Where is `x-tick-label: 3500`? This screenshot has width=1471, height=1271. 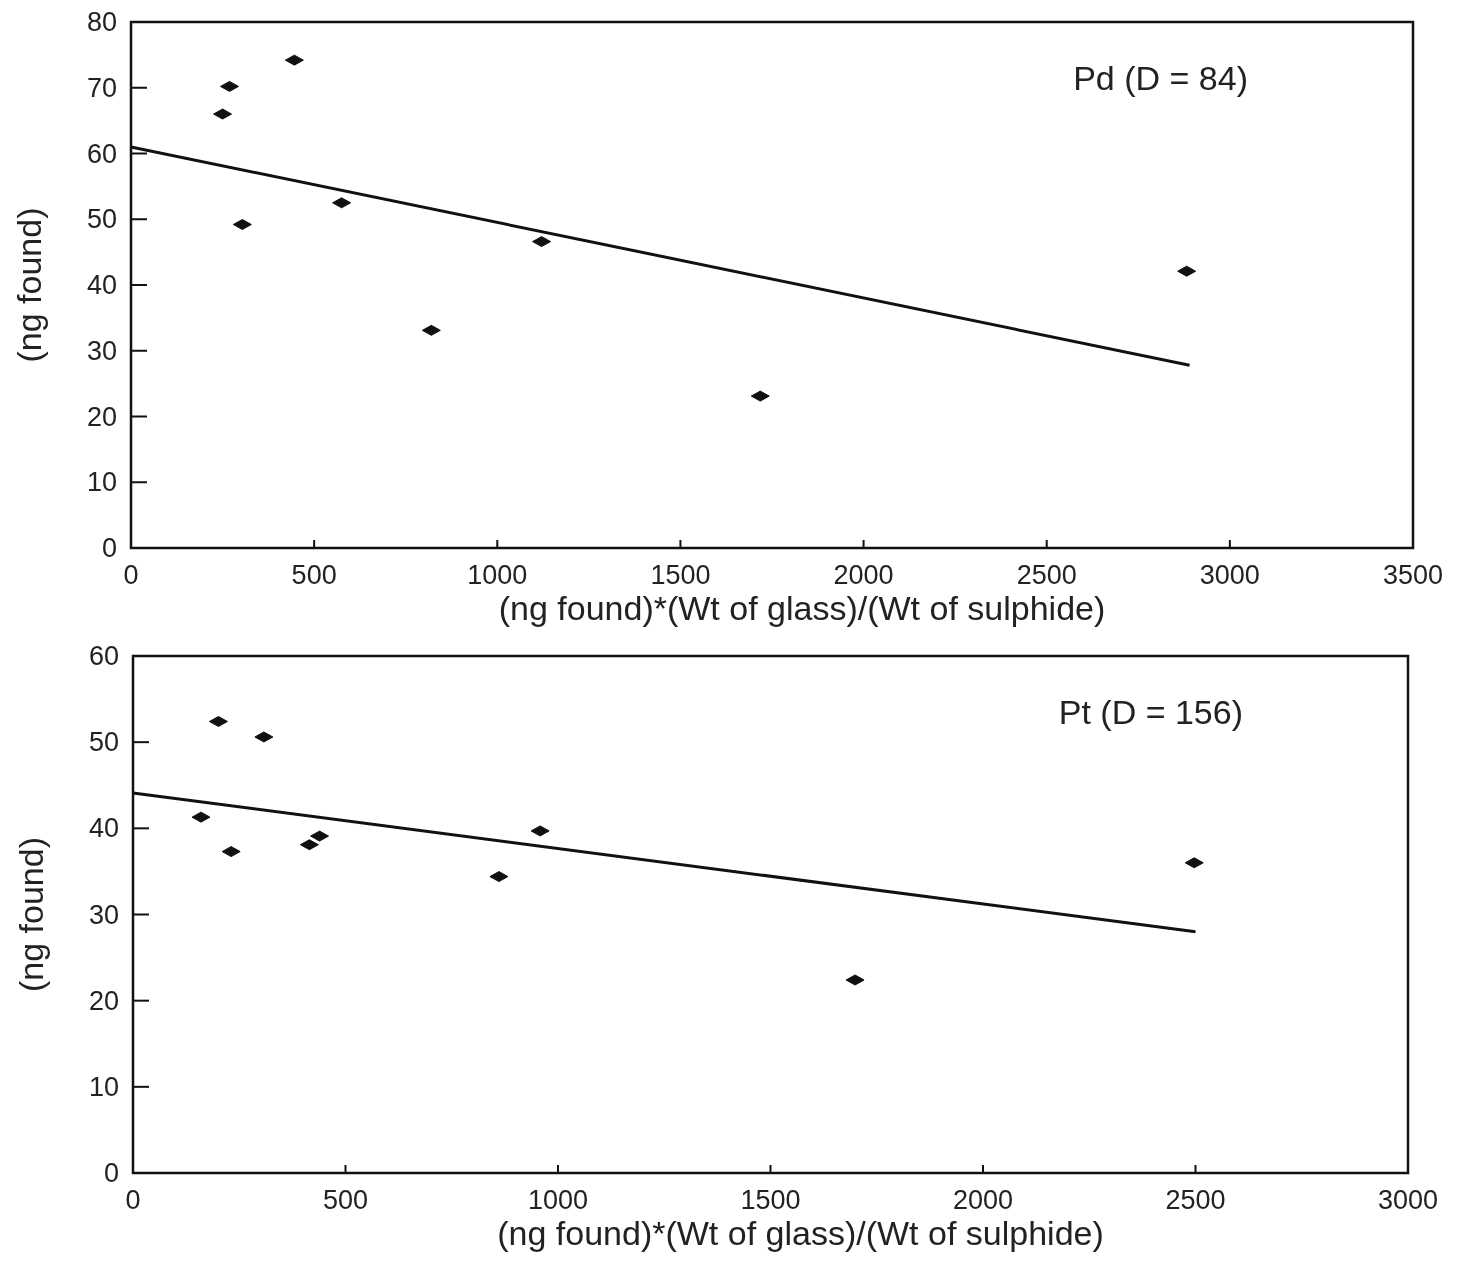
x-tick-label: 3500 is located at coordinates (1413, 575).